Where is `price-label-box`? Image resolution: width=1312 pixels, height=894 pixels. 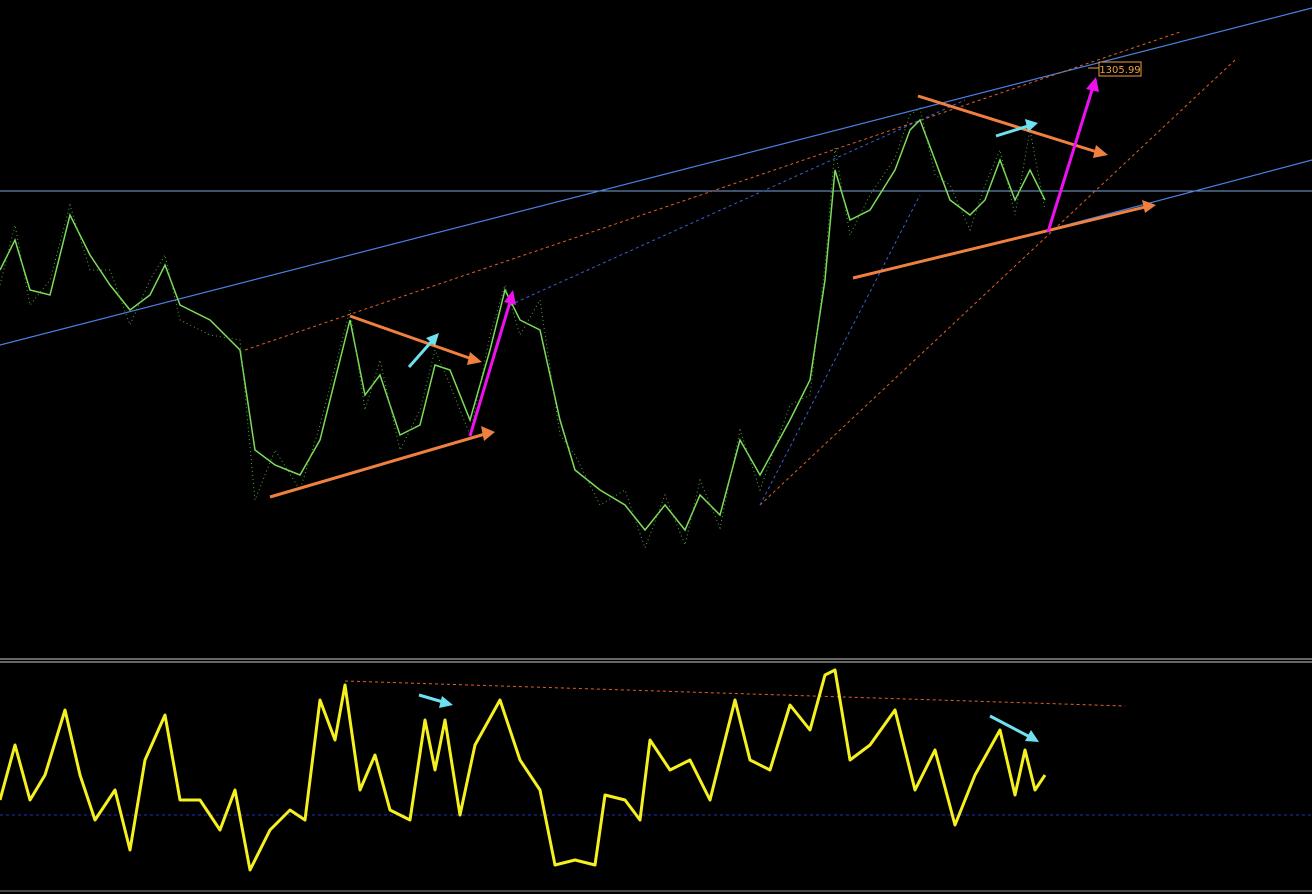
price-label-box is located at coordinates (1120, 69).